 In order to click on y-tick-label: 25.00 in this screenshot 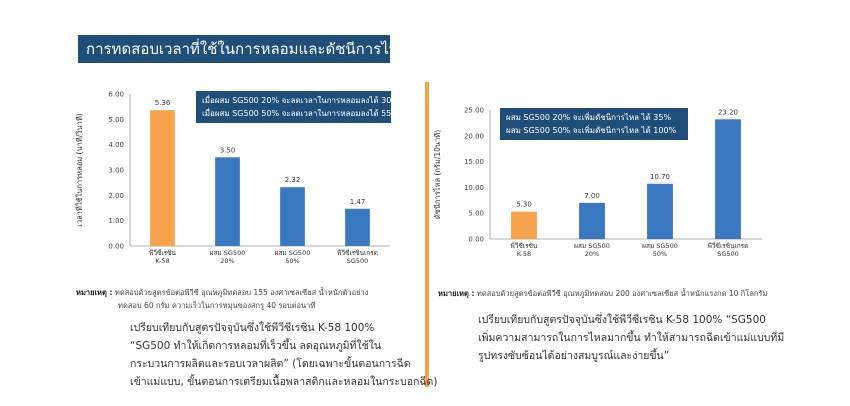, I will do `click(474, 111)`.